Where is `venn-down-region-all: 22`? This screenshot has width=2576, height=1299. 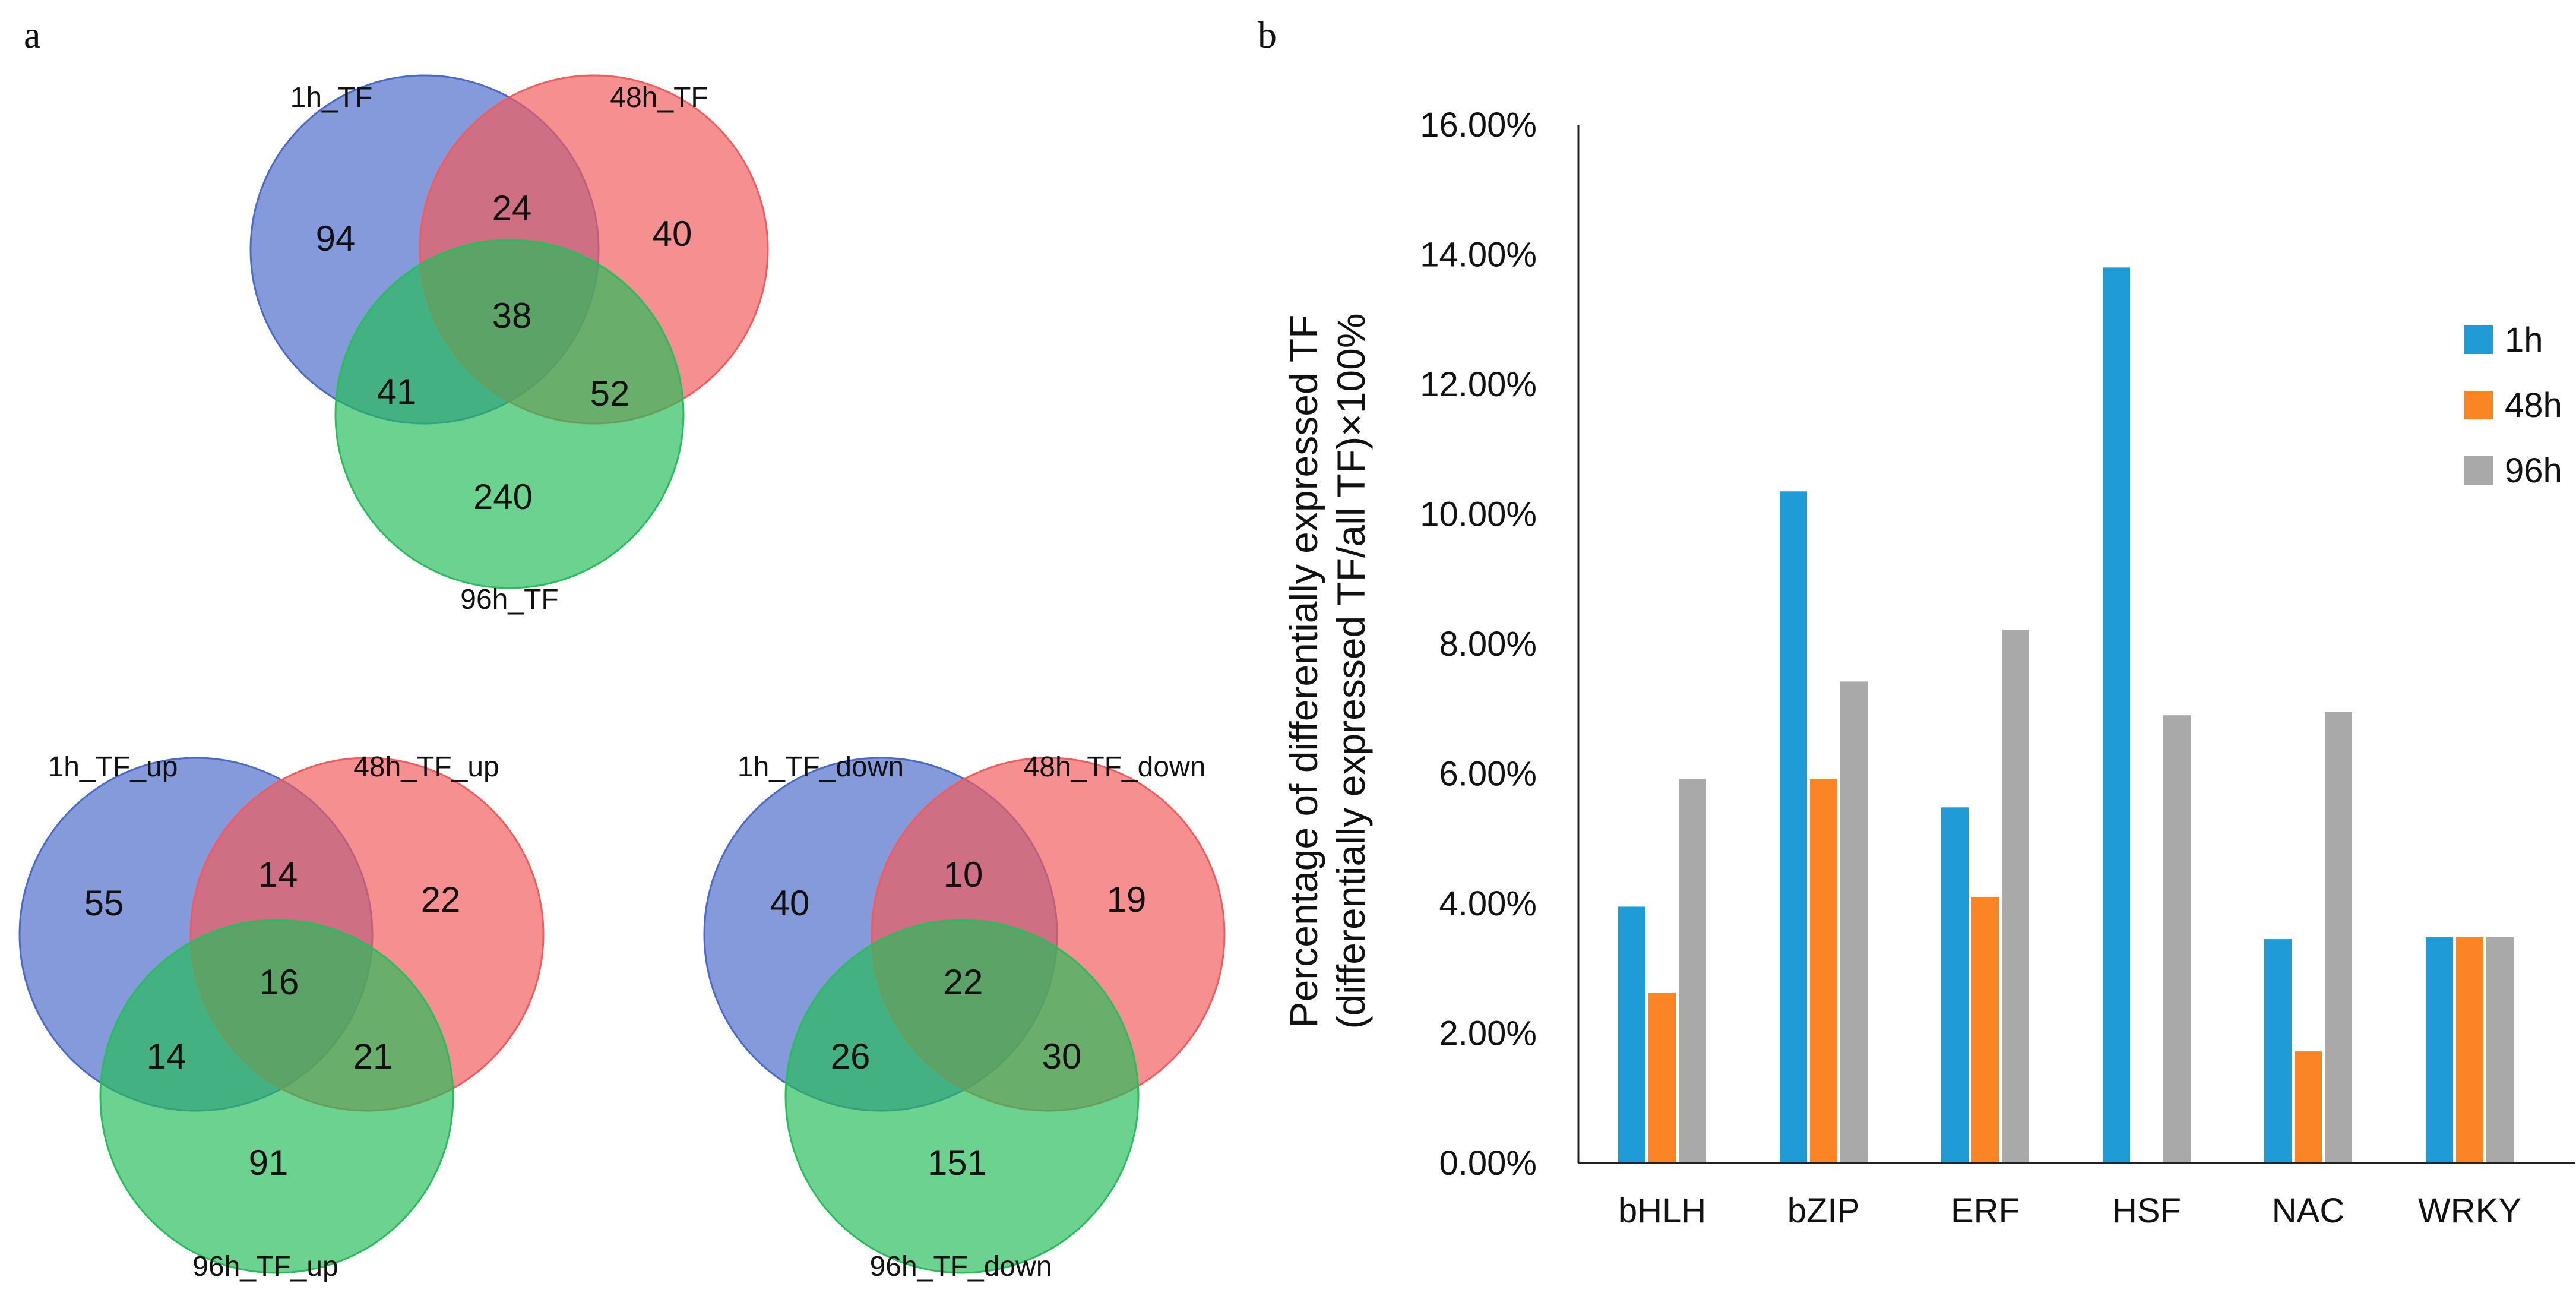 venn-down-region-all: 22 is located at coordinates (963, 982).